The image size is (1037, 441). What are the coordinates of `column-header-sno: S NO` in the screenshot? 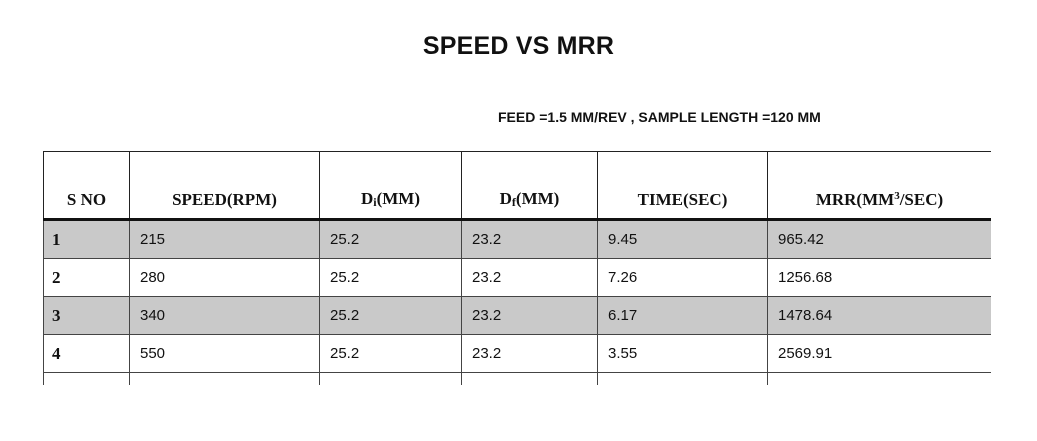 It's located at (86, 186).